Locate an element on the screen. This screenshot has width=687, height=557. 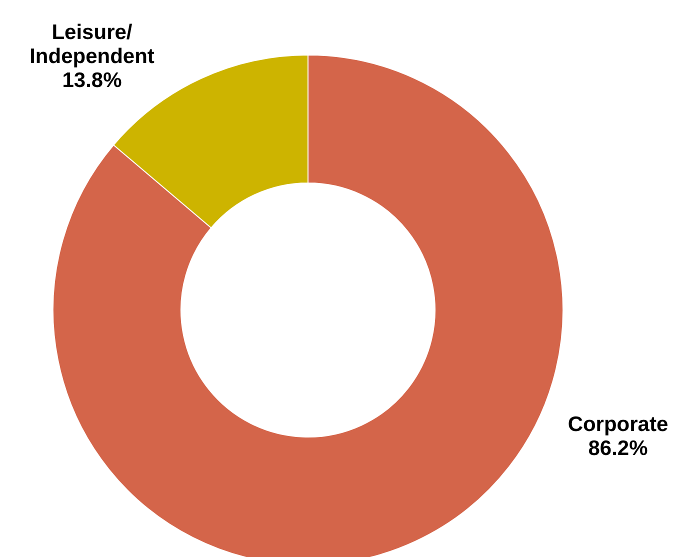
slice-label: Corporate is located at coordinates (618, 424).